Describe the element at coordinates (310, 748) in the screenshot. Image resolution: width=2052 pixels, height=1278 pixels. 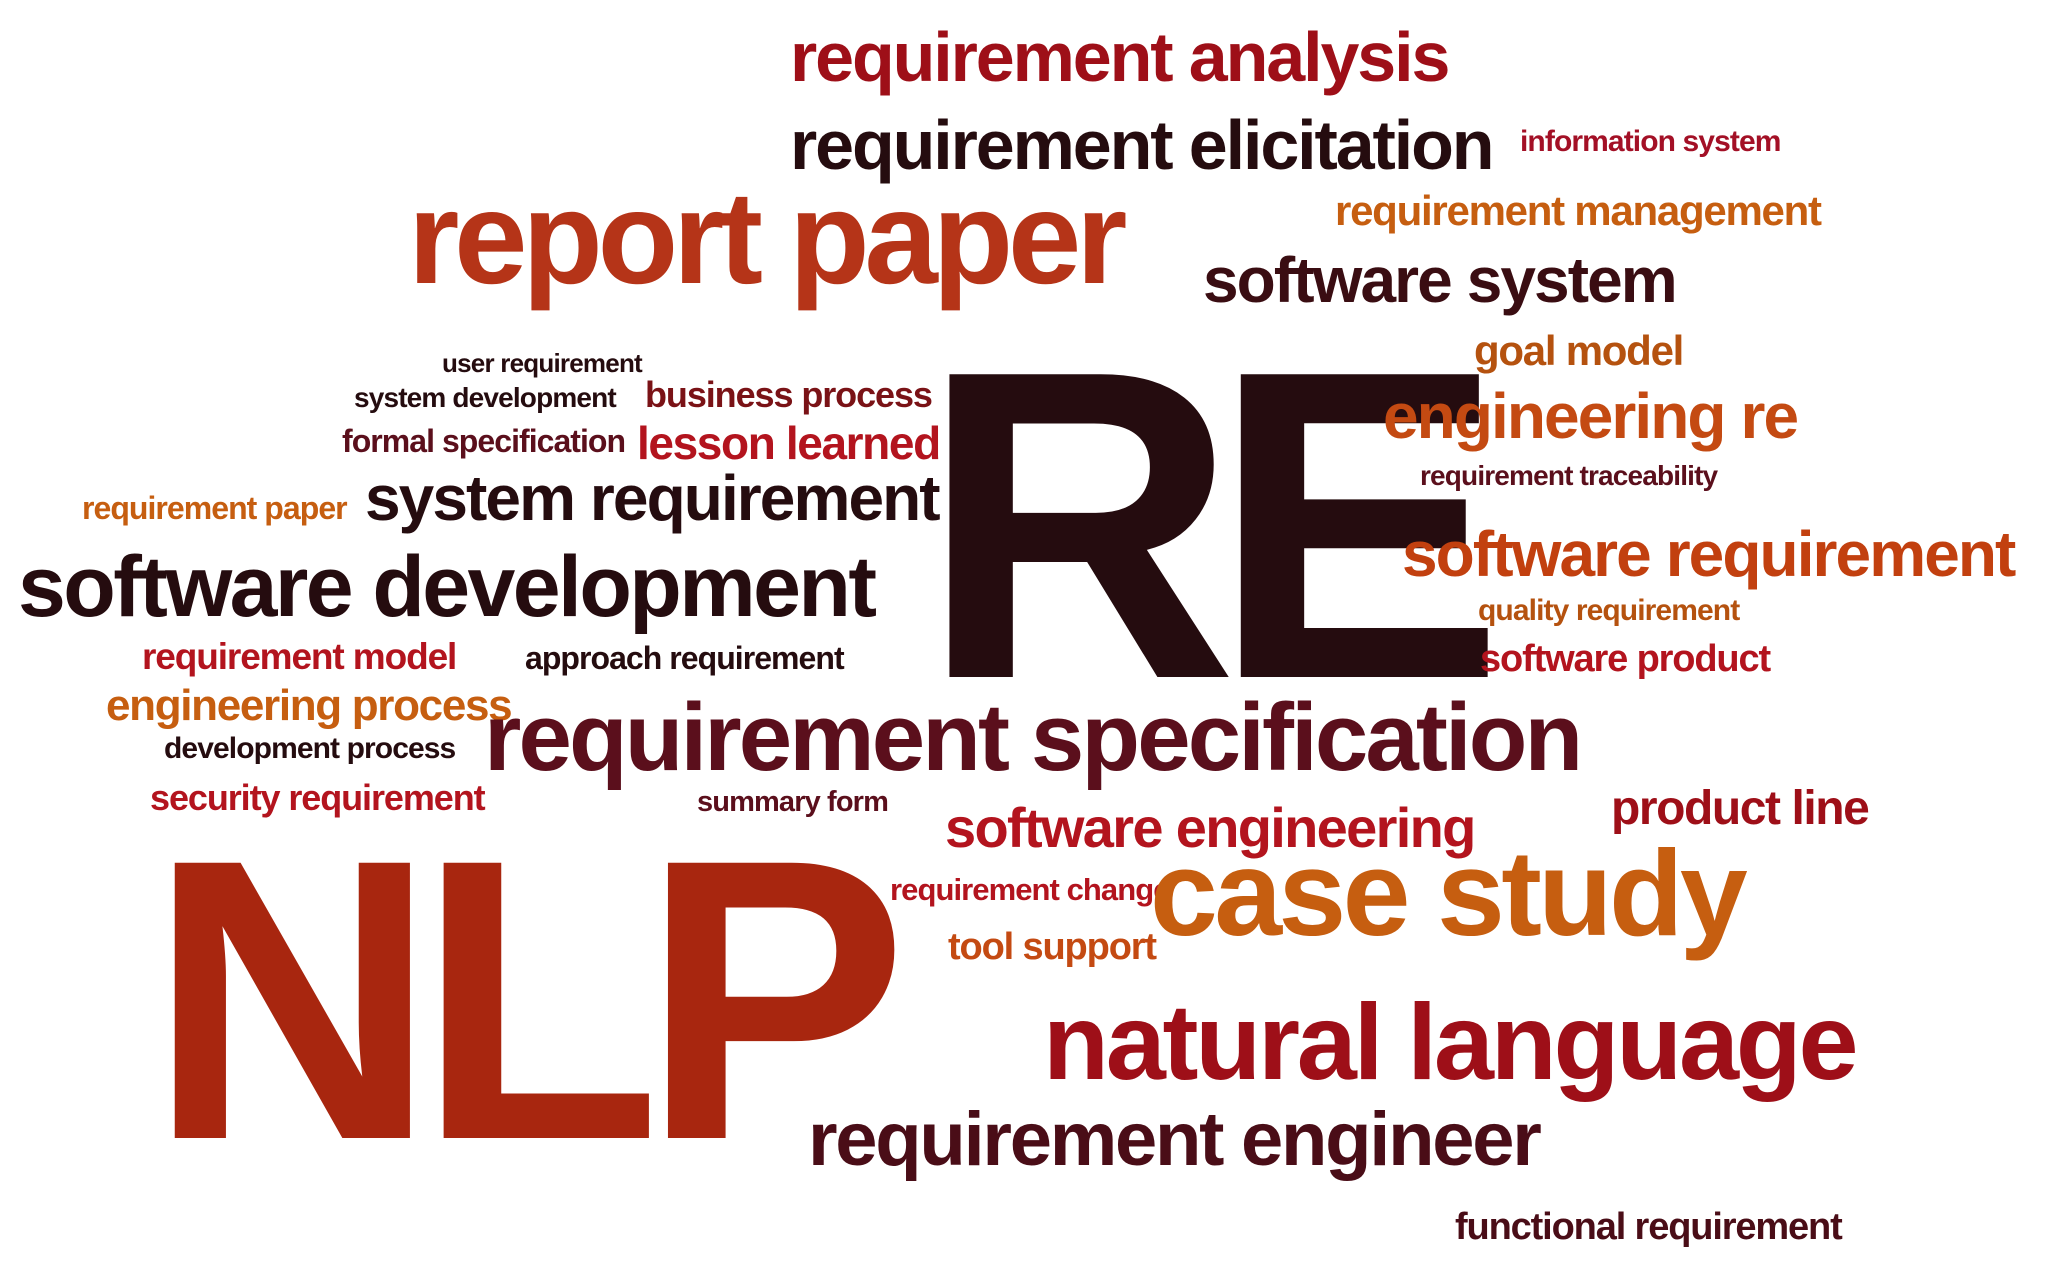
I see `word-development-process: development process` at that location.